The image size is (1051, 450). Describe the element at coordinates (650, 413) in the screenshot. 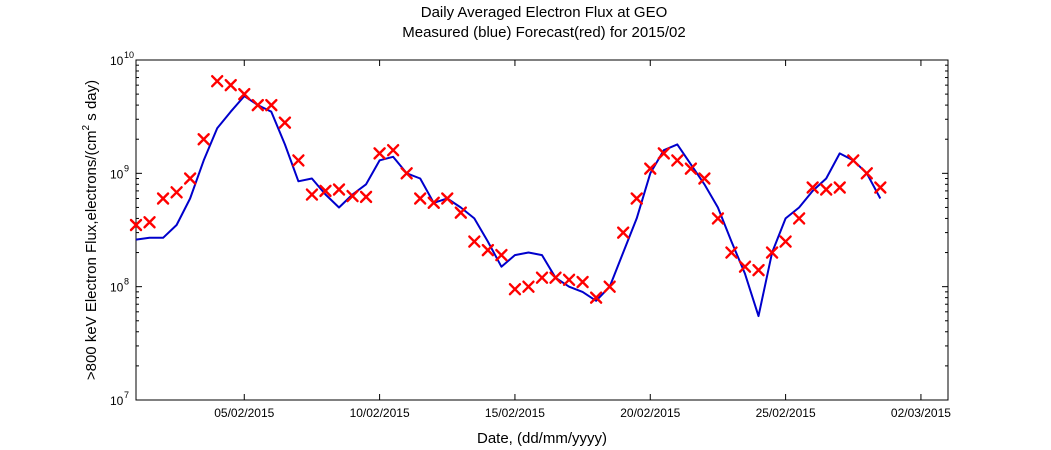

I see `x-tick-label: 20/02/2015` at that location.